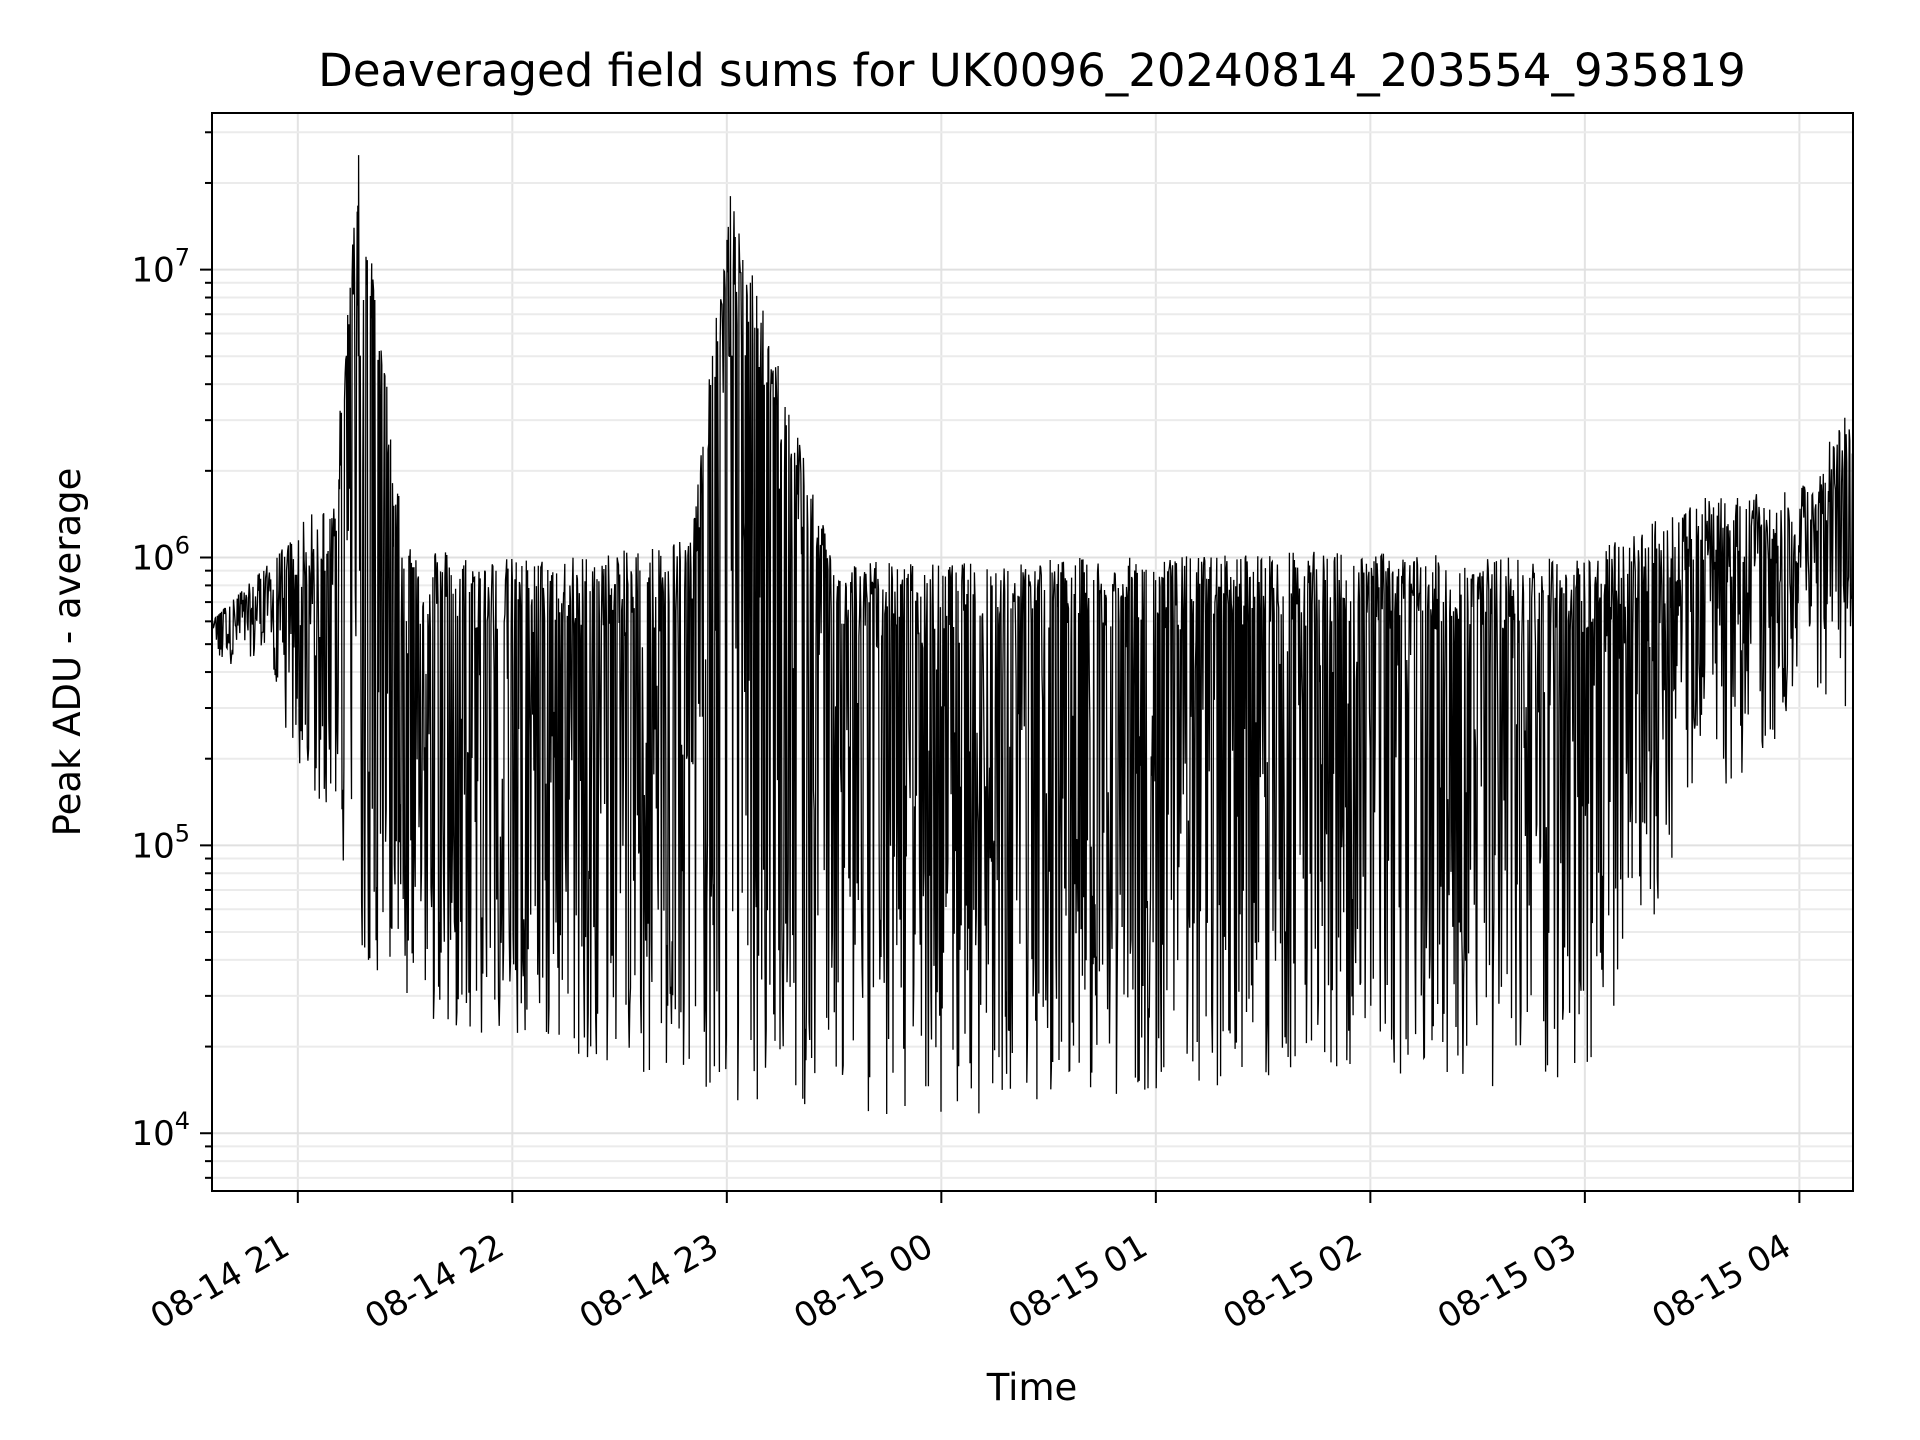 This screenshot has height=1440, width=1920. Describe the element at coordinates (434, 1281) in the screenshot. I see `x-tick-label: 08-14 22` at that location.